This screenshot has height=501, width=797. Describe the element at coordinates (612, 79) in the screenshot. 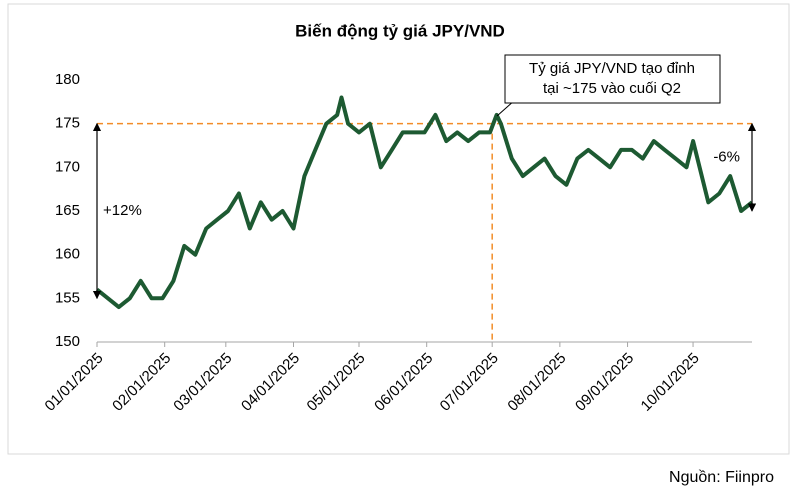

I see `callout-box` at that location.